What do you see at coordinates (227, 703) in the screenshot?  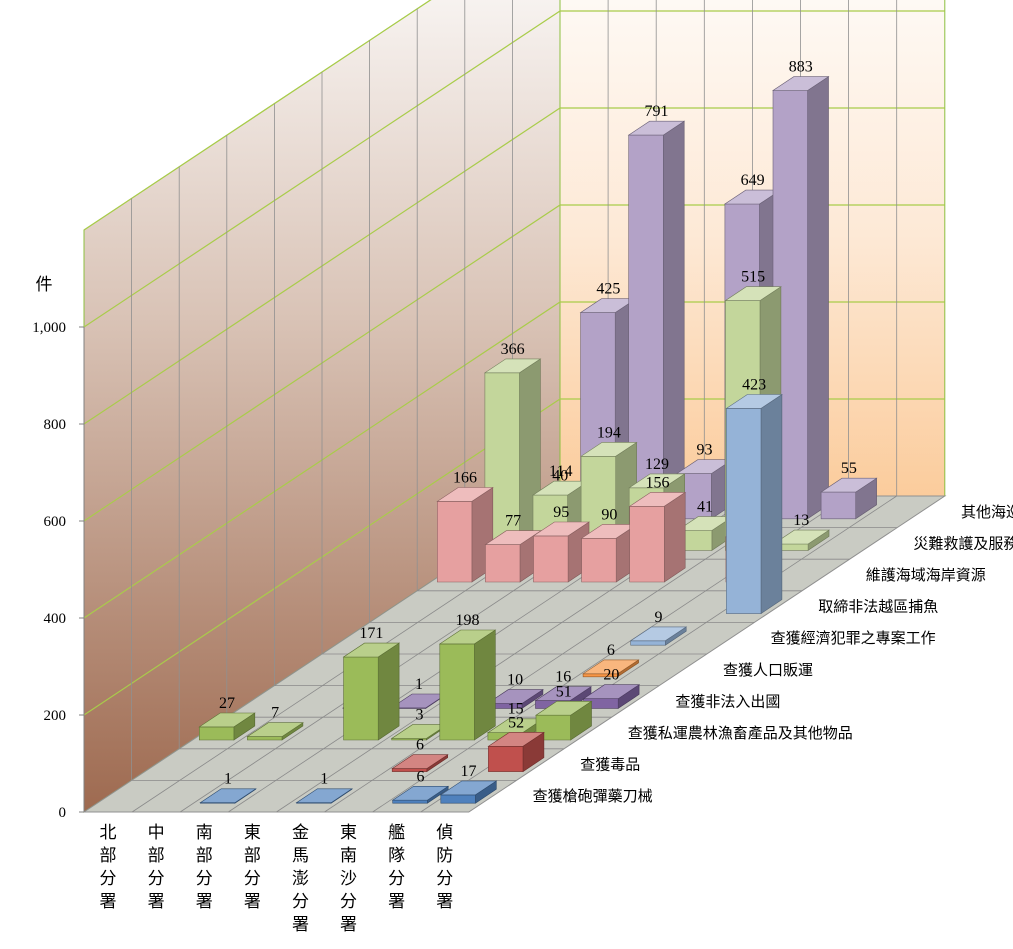 I see `data-label: 27` at bounding box center [227, 703].